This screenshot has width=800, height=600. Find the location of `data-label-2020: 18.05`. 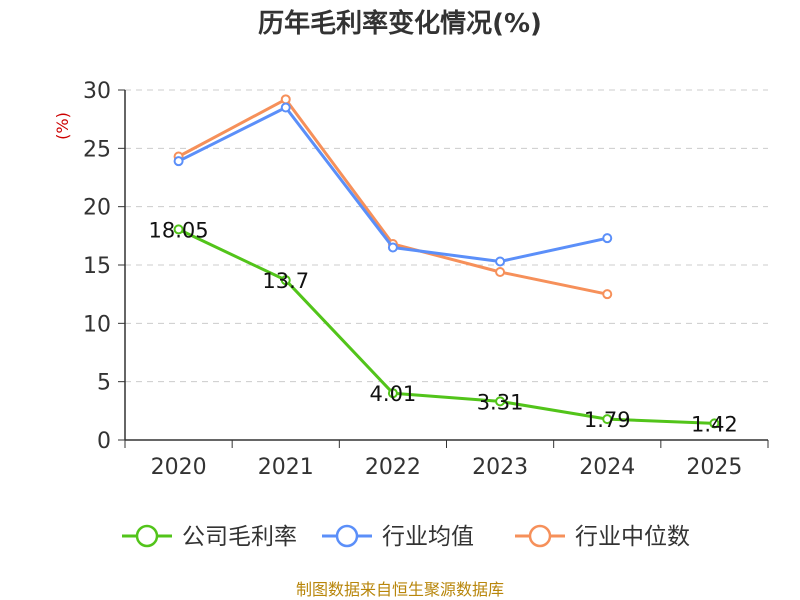

data-label-2020: 18.05 is located at coordinates (179, 230).